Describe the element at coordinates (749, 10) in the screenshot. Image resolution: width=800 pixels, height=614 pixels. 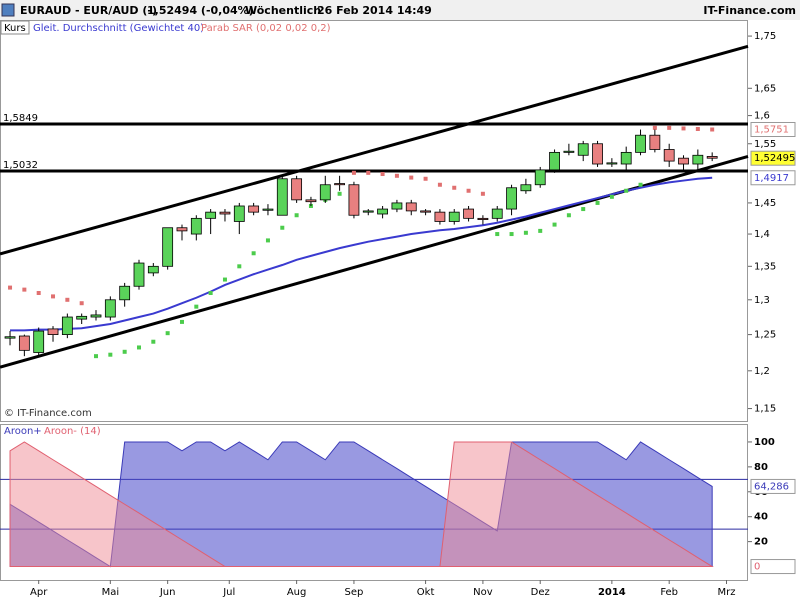
I see `brand: IT-Finance.com` at that location.